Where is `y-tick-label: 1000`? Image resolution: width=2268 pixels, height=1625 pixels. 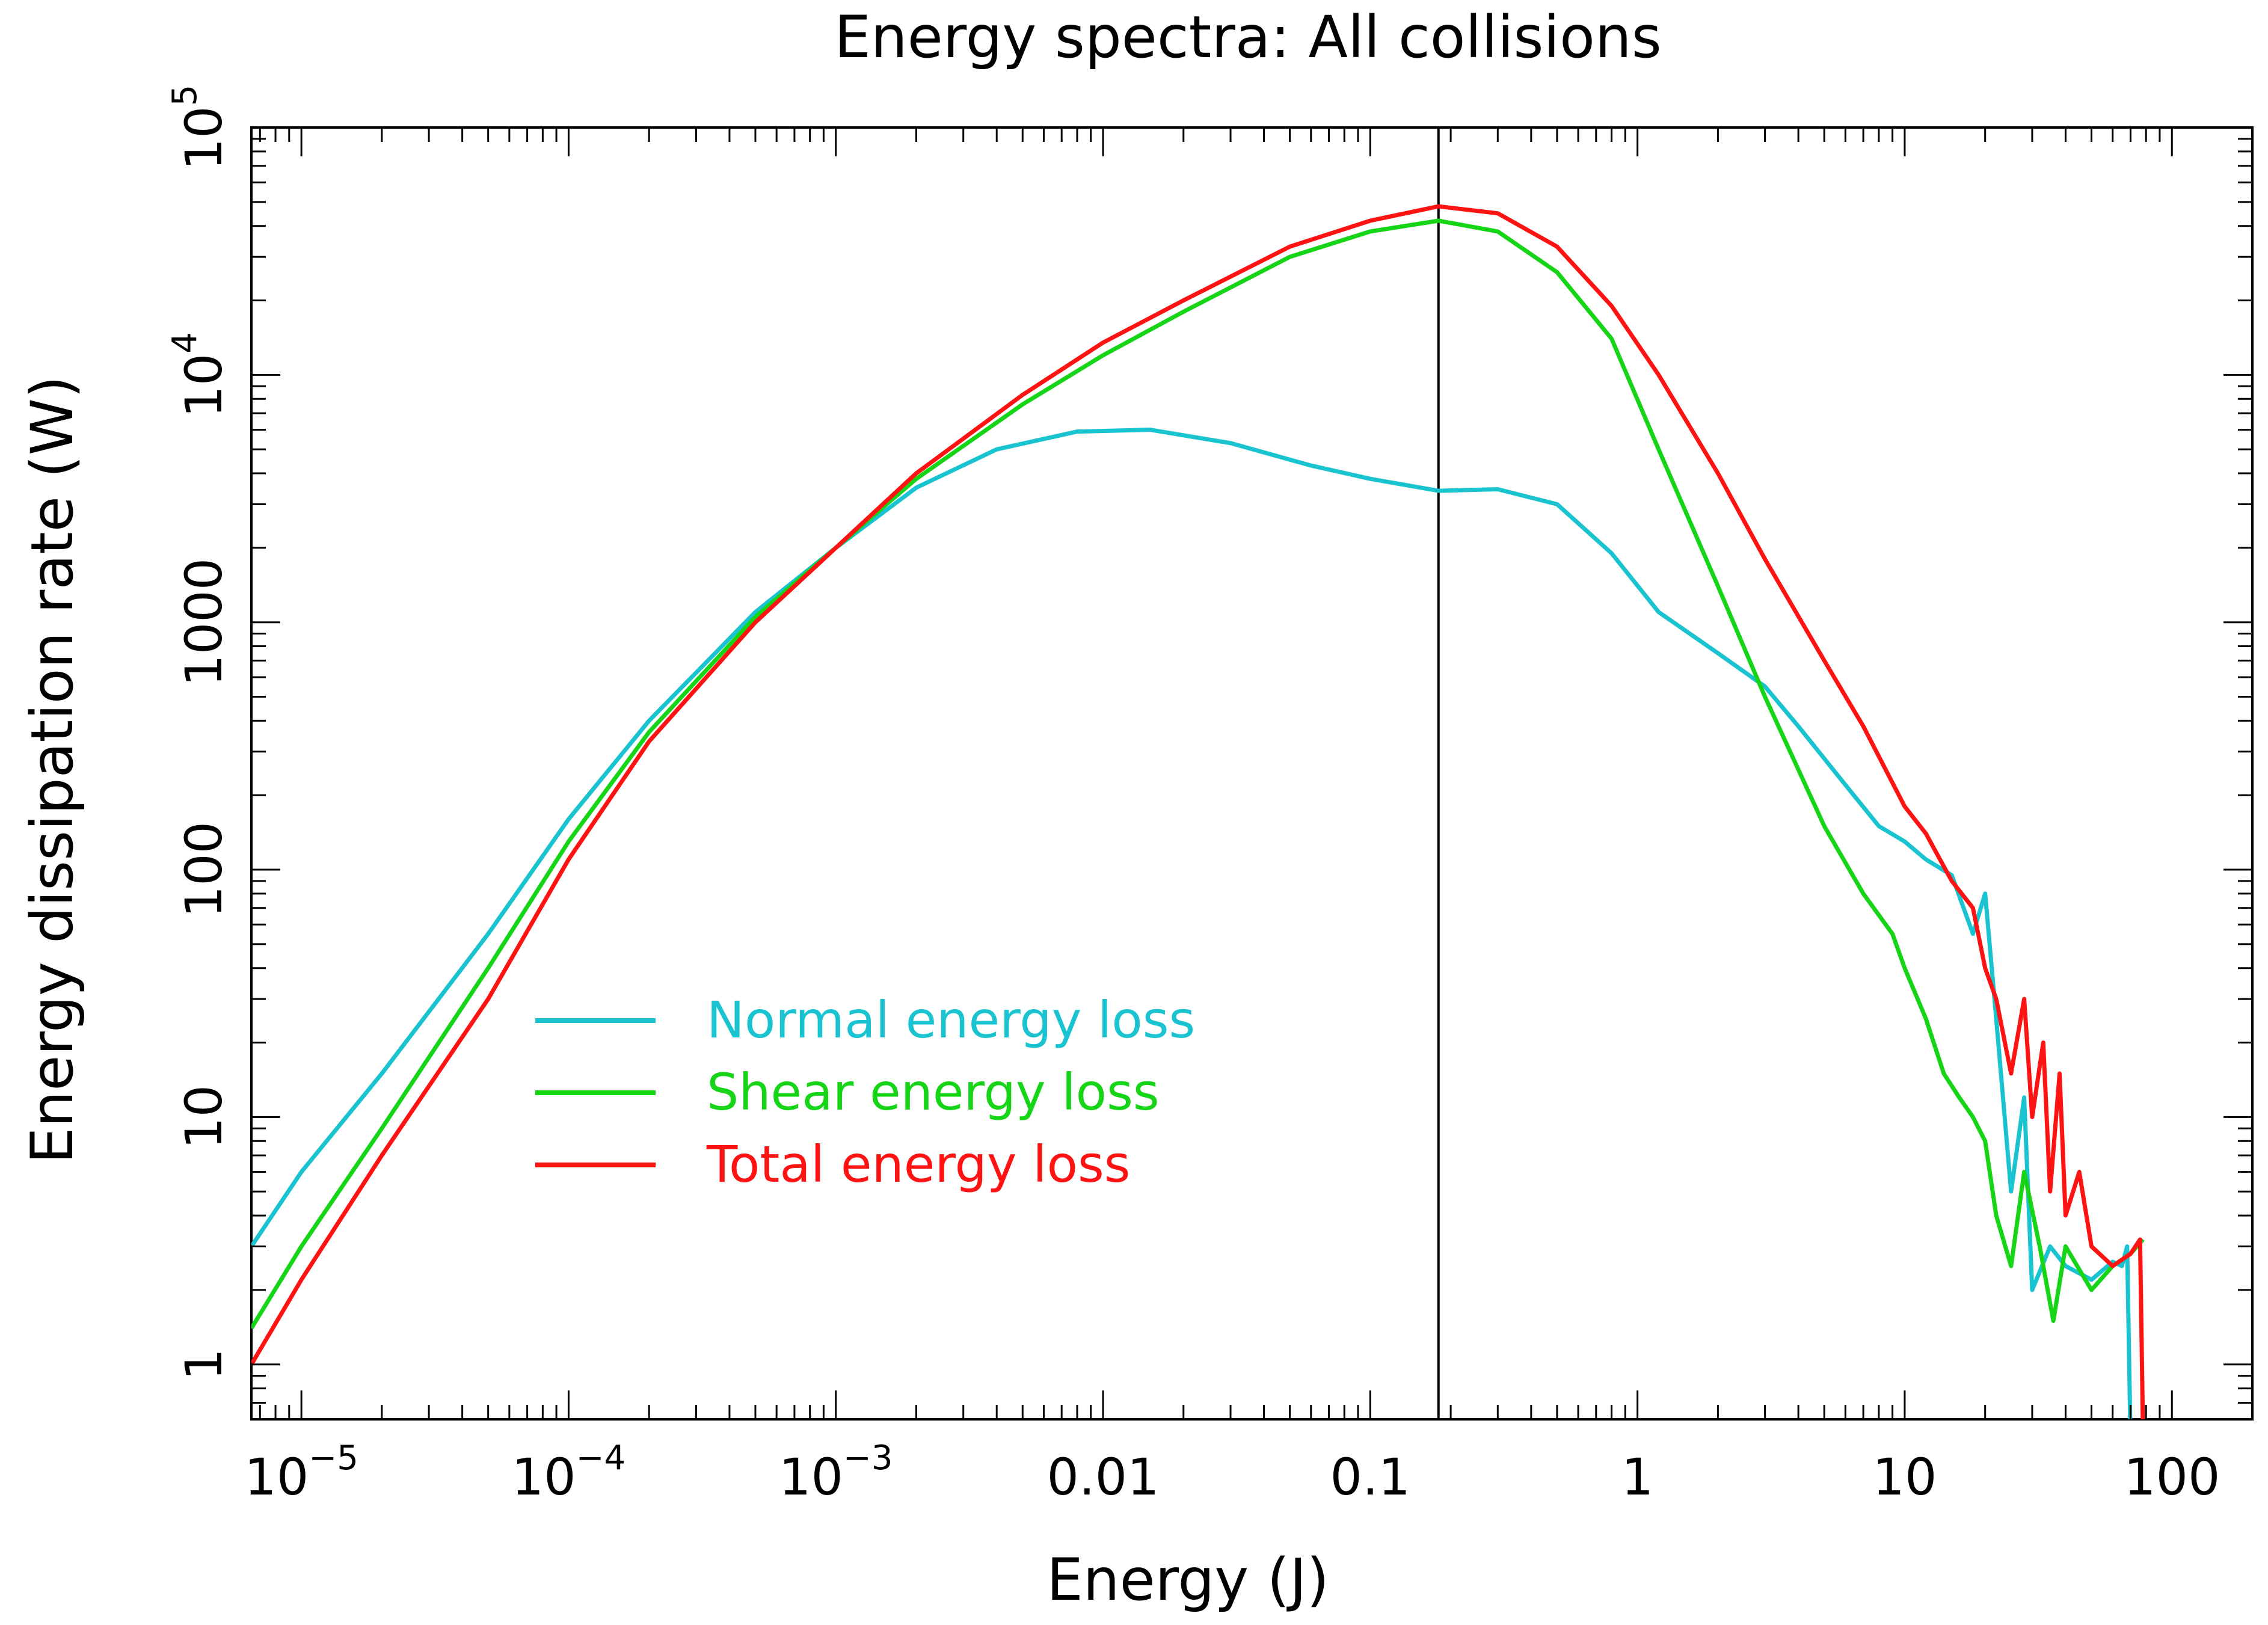
y-tick-label: 1000 is located at coordinates (204, 623).